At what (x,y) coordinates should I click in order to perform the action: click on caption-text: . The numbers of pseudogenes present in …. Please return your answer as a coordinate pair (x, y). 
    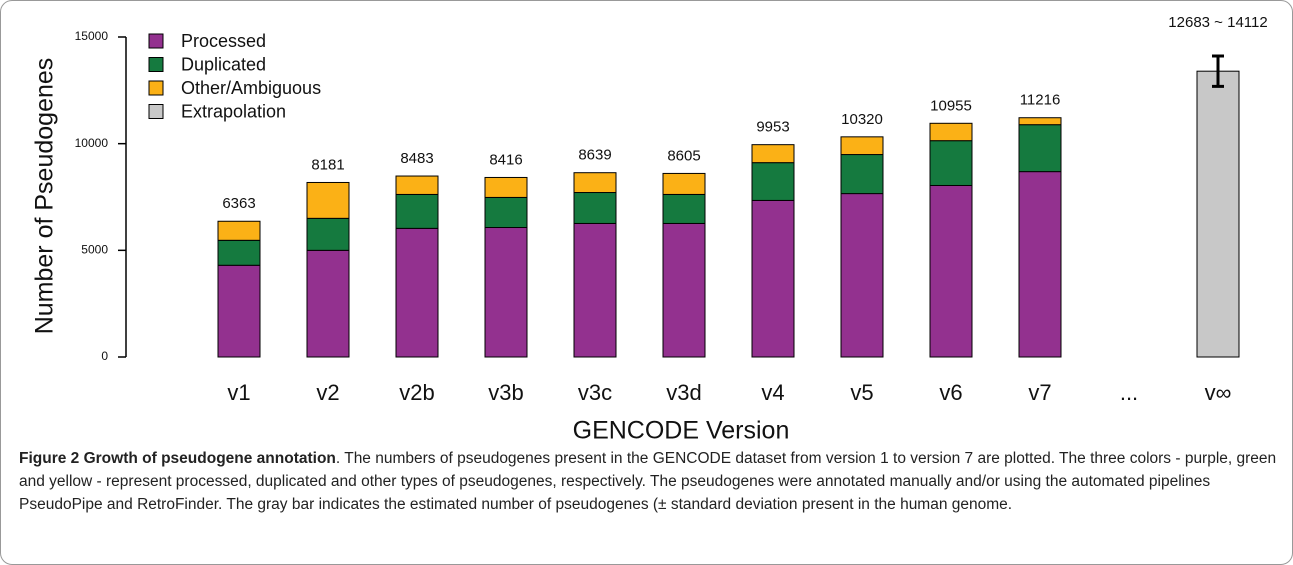
    Looking at the image, I should click on (648, 481).